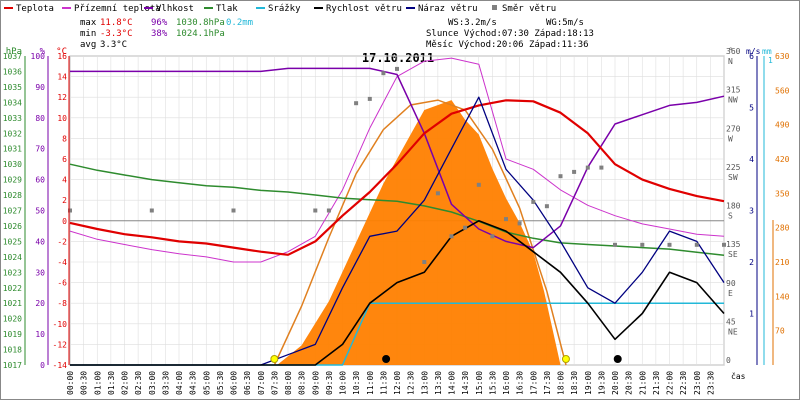 This screenshot has width=800, height=404. What do you see at coordinates (97, 383) in the screenshot?
I see `x-tick-label: 01:00` at bounding box center [97, 383].